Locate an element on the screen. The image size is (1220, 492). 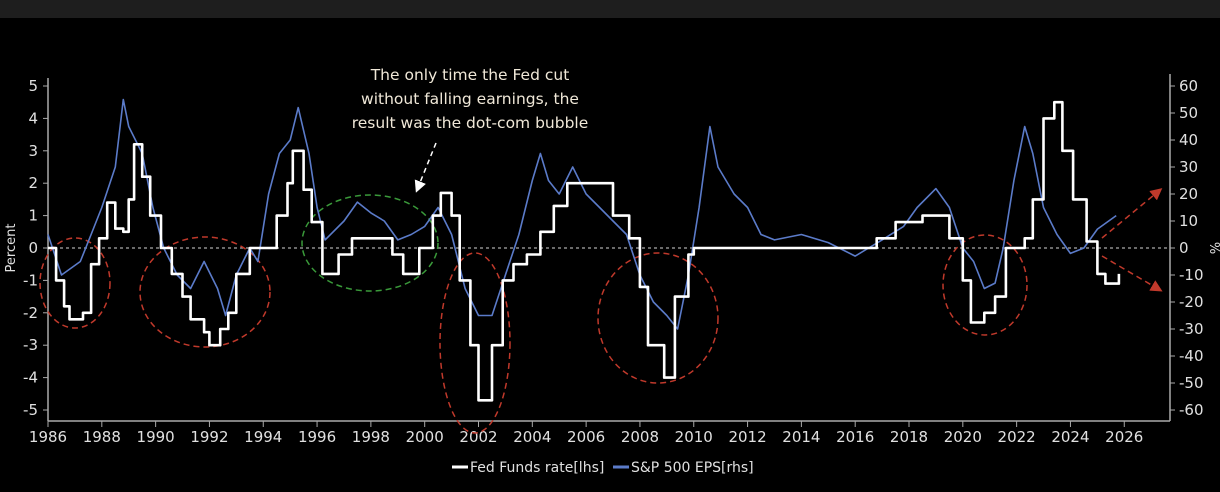
annotation-arrow is located at coordinates (425, 167).